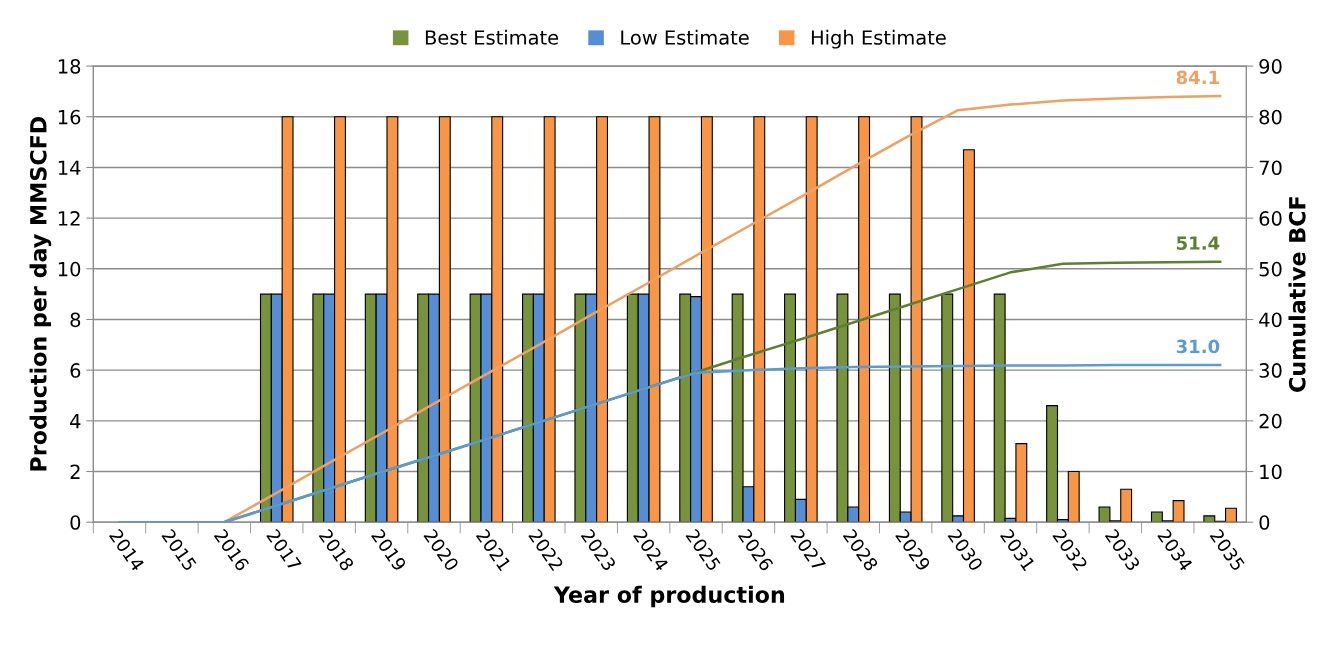 Image resolution: width=1333 pixels, height=661 pixels. What do you see at coordinates (75, 471) in the screenshot?
I see `y-tick-label: 2` at bounding box center [75, 471].